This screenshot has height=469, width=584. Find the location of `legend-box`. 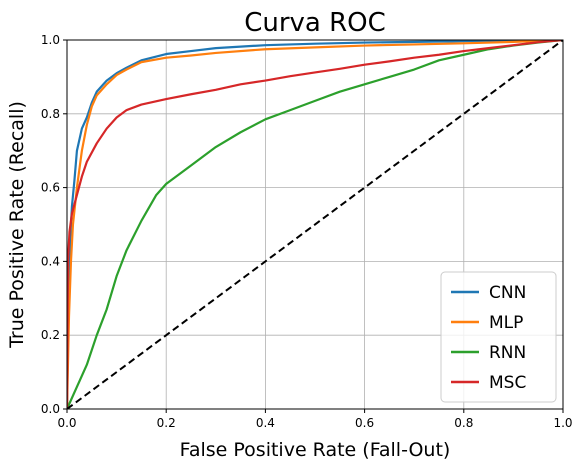

legend-box is located at coordinates (498, 337).